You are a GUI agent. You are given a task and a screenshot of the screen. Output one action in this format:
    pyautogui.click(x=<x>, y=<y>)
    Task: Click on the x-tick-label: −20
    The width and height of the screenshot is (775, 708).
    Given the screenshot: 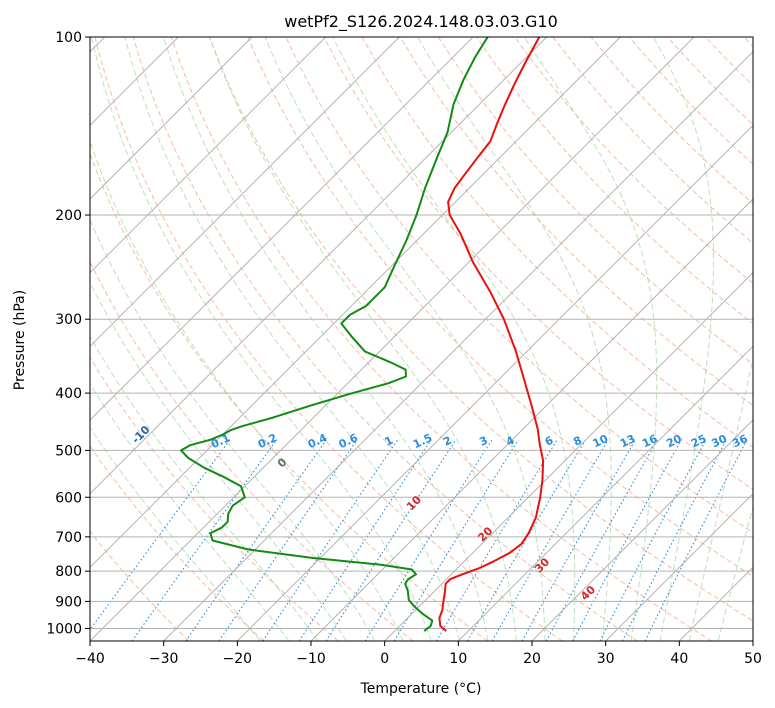 What is the action you would take?
    pyautogui.click(x=238, y=659)
    